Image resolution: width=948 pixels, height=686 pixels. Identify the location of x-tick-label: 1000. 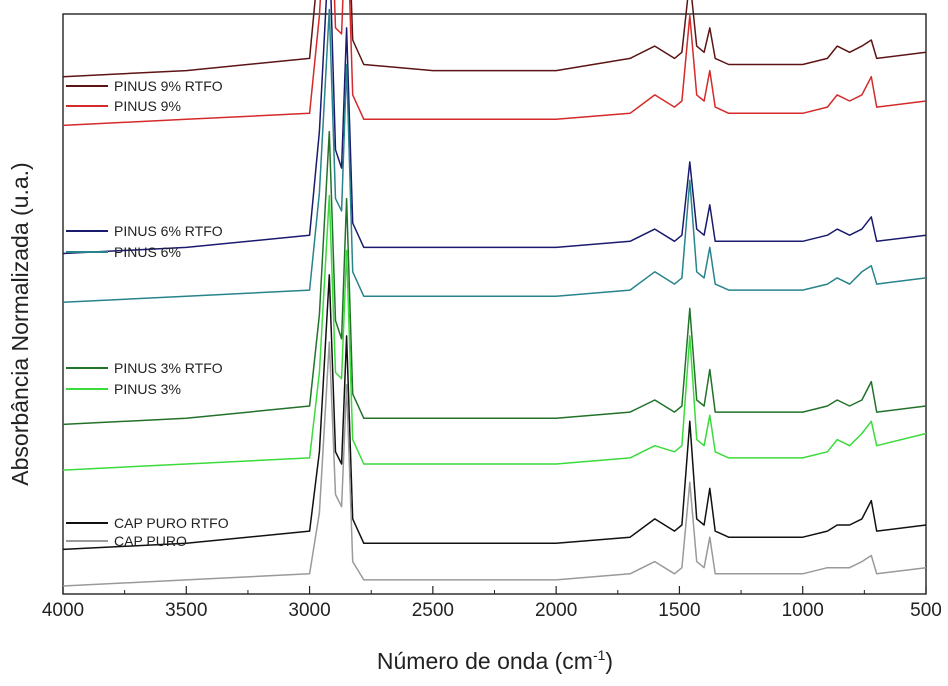
(803, 610).